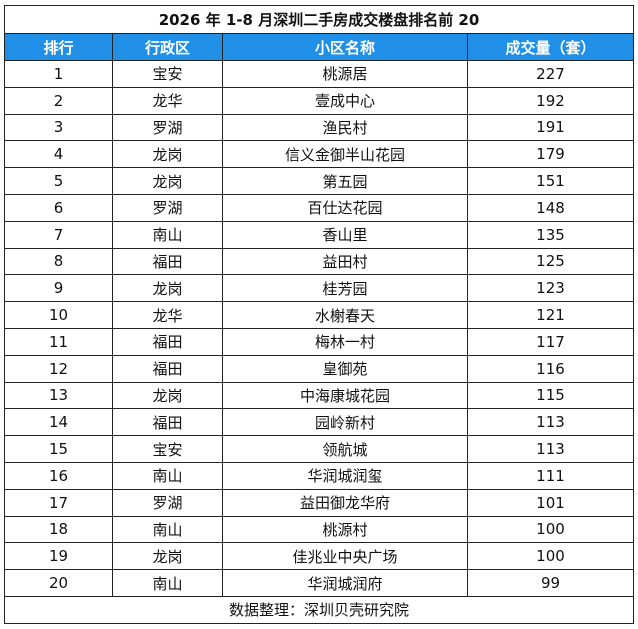  Describe the element at coordinates (58, 475) in the screenshot. I see `data-cell: 16` at that location.